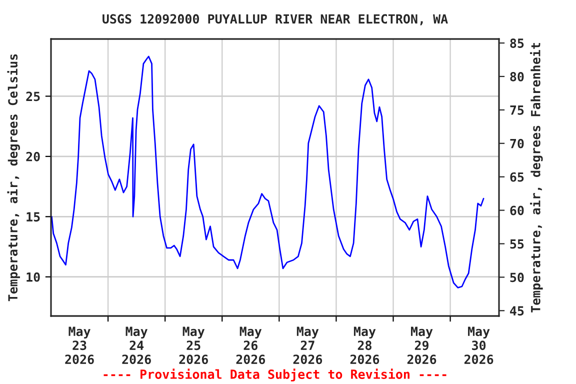 Image resolution: width=576 pixels, height=384 pixels. Describe the element at coordinates (517, 277) in the screenshot. I see `y2-tick-label: 50` at that location.